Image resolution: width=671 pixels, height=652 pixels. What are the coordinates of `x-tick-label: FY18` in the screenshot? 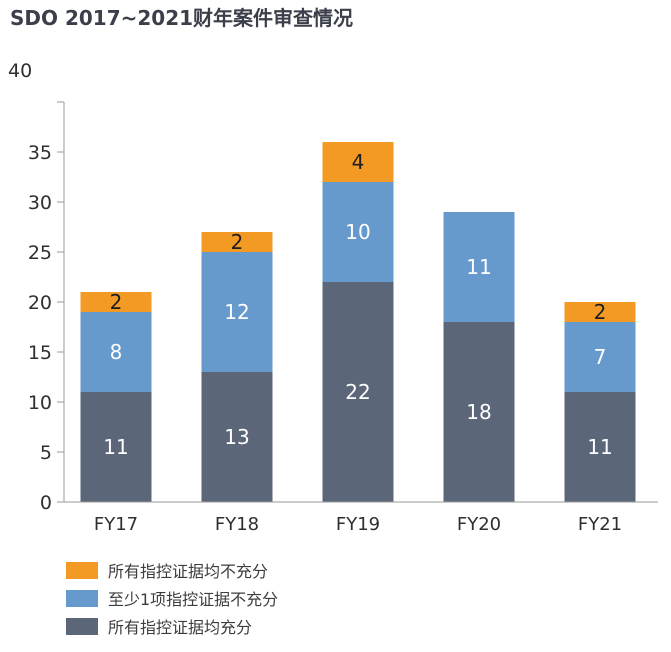 It's located at (237, 524).